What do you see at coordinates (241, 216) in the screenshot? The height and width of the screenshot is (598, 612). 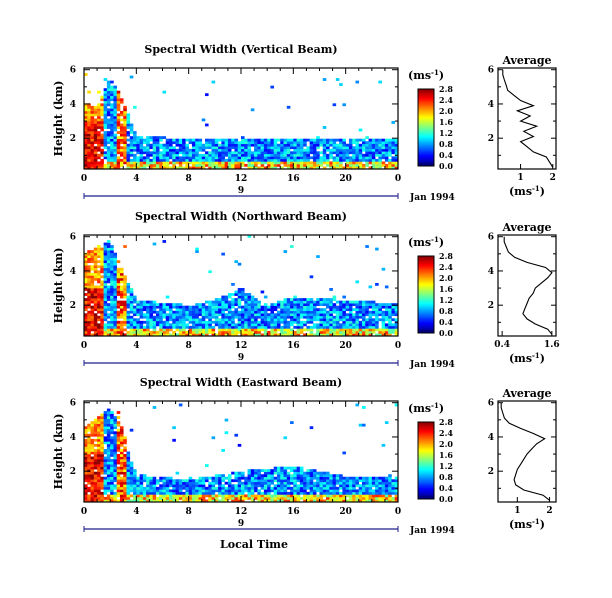 I see `chart-title: Spectral Width (Northward Beam)` at bounding box center [241, 216].